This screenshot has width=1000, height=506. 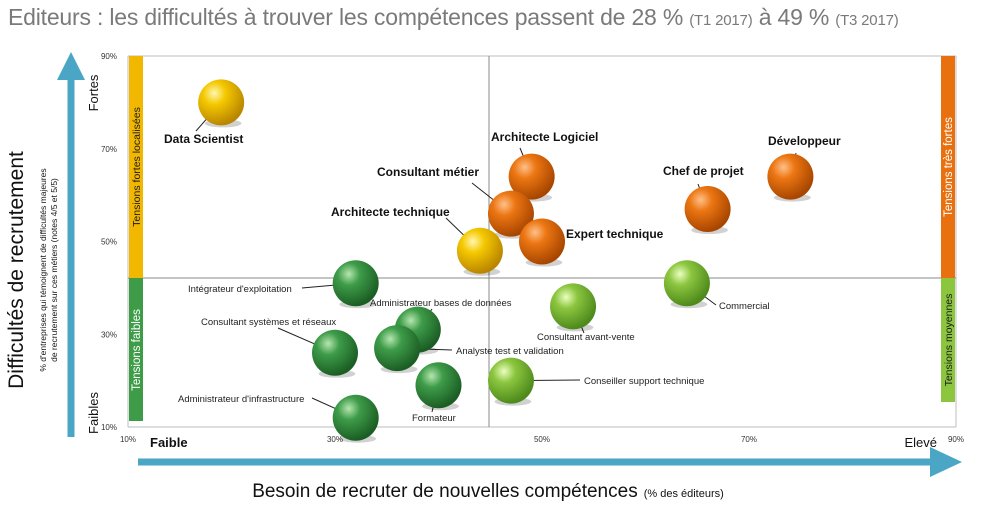 What do you see at coordinates (441, 303) in the screenshot?
I see `point-label: Administrateur bases de données` at bounding box center [441, 303].